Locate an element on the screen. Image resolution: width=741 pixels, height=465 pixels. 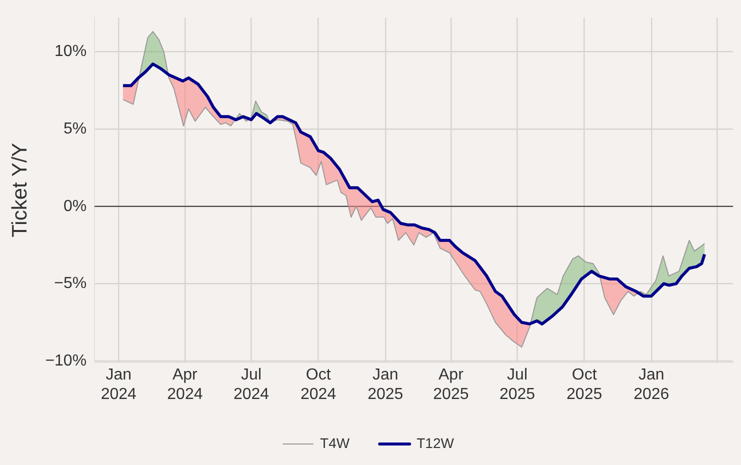
legend-label: T12W is located at coordinates (435, 442).